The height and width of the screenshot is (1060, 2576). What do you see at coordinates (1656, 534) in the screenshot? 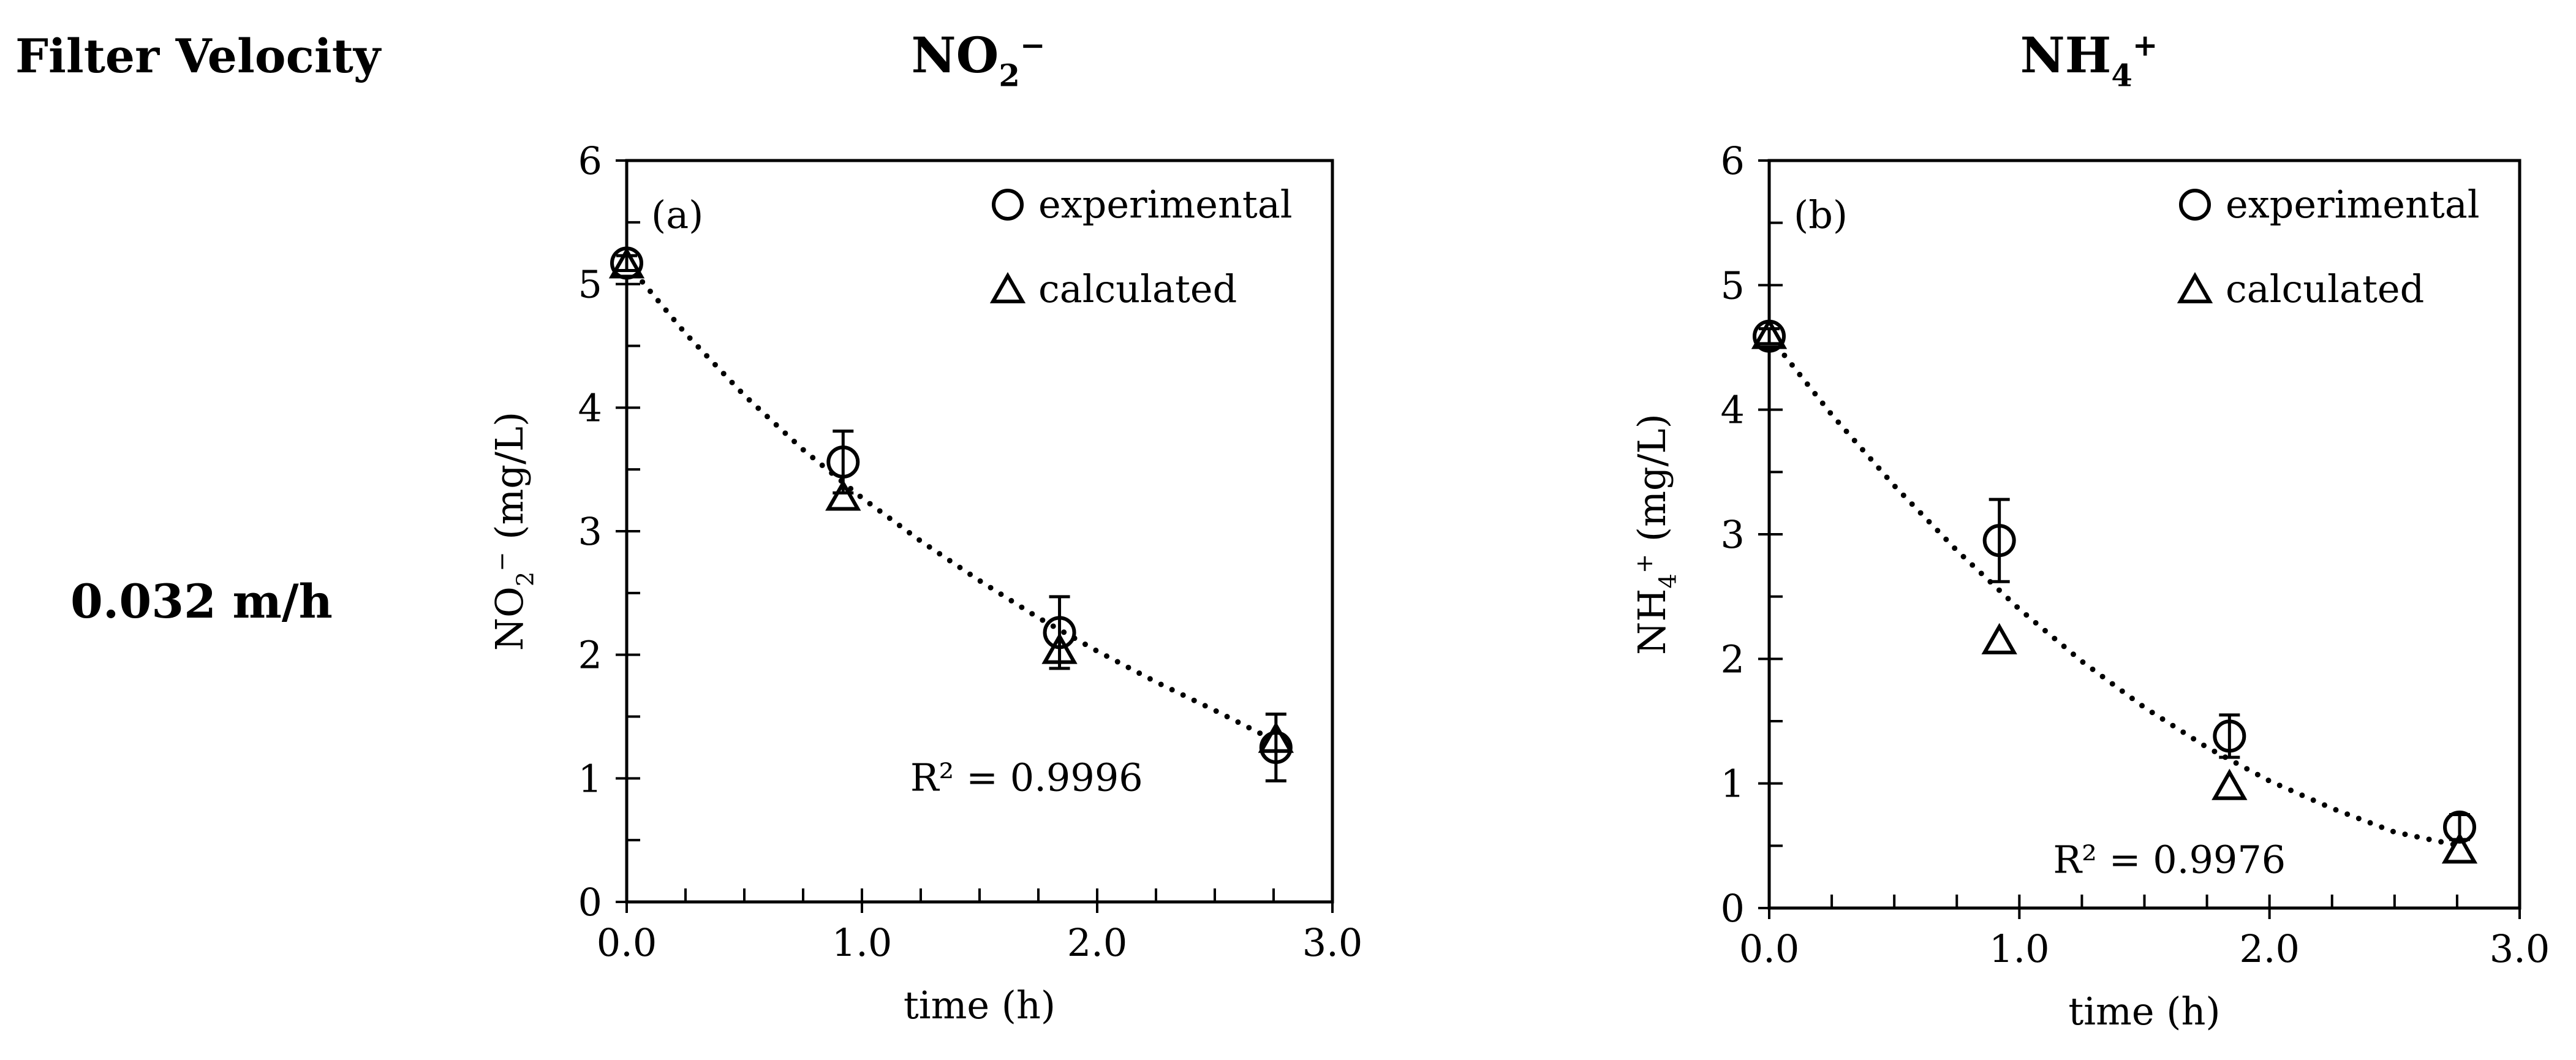
I see `y-axis-label: NH4+ (mg/L)` at bounding box center [1656, 534].